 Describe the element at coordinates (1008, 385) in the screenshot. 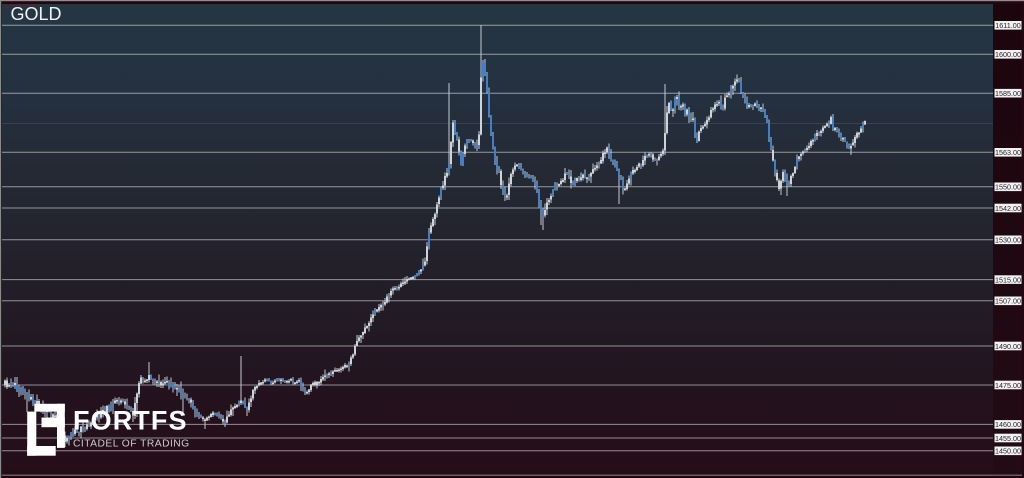

I see `svg-text: 1475.00` at that location.